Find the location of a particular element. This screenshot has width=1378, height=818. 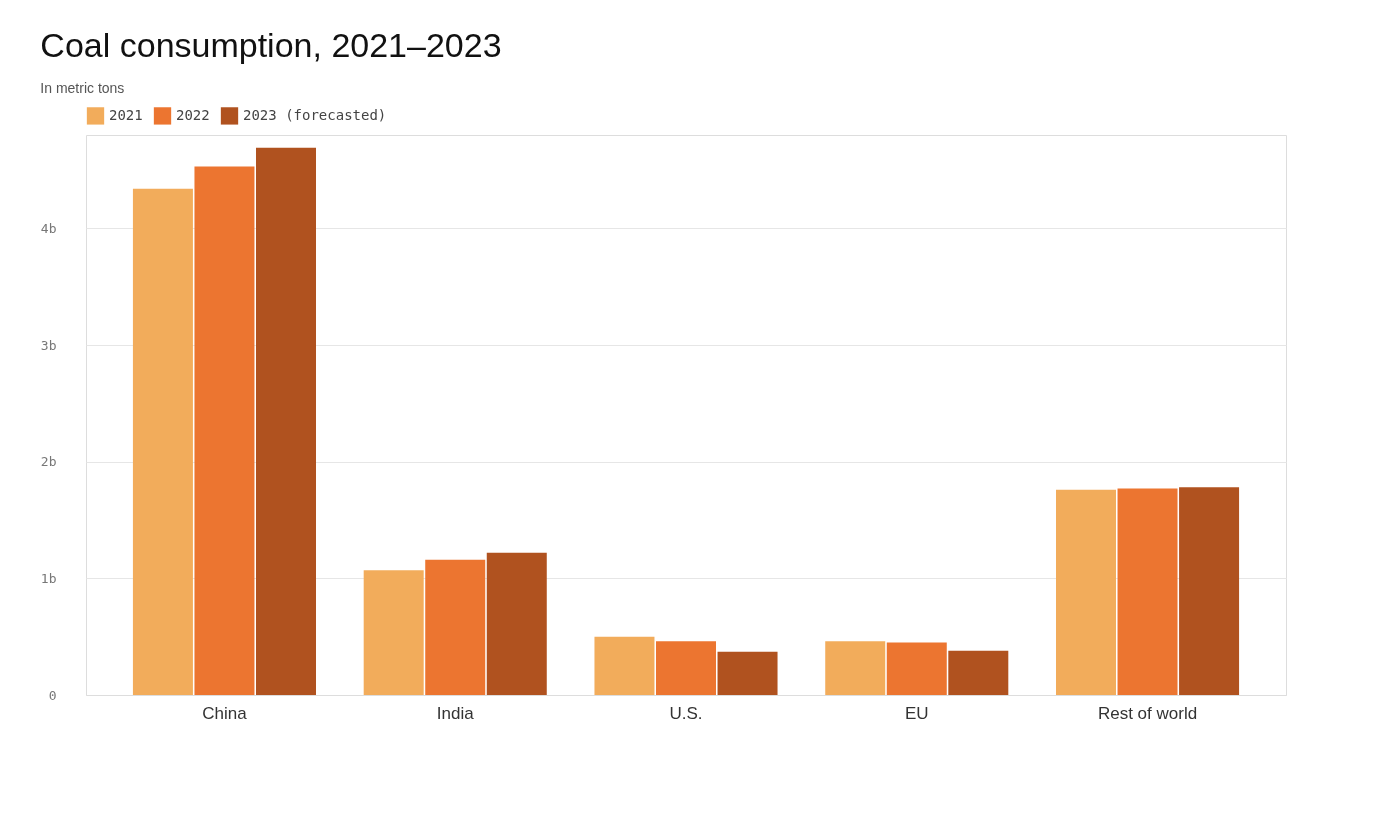

y-tick-label: 2b is located at coordinates (48, 462).